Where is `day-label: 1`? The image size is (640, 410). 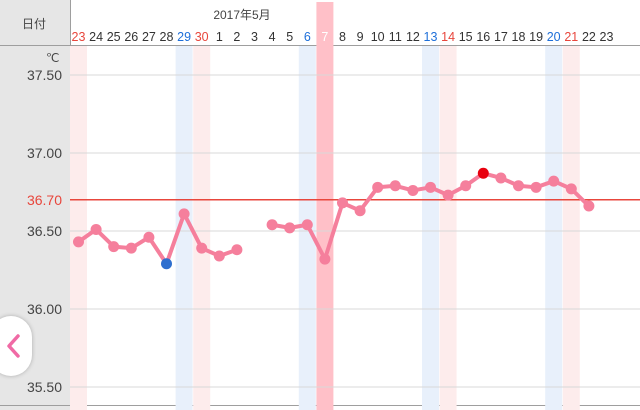
day-label: 1 is located at coordinates (219, 37).